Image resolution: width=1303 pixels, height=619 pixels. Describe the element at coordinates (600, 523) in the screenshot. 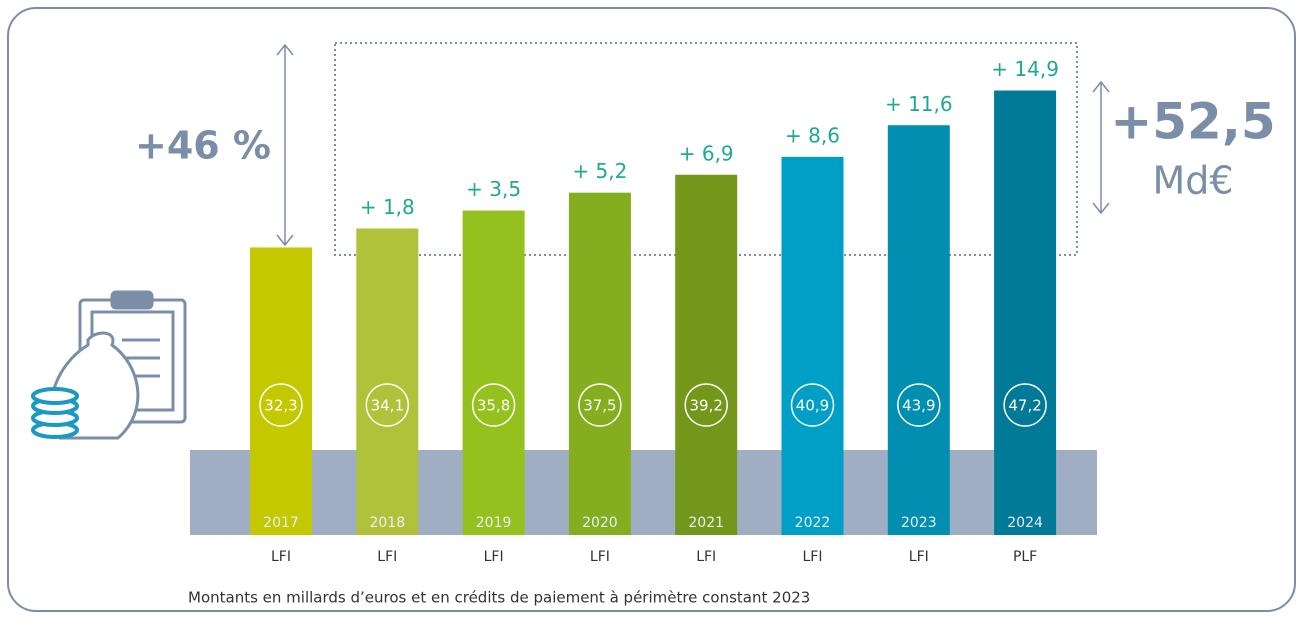

I see `x-tick-label: 2020` at that location.